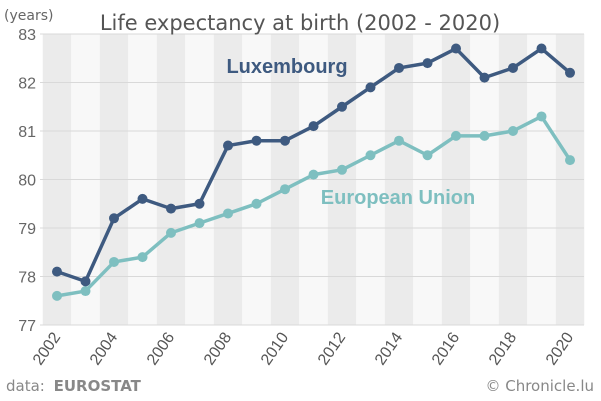  What do you see at coordinates (27, 35) in the screenshot?
I see `y-tick-label: 83` at bounding box center [27, 35].